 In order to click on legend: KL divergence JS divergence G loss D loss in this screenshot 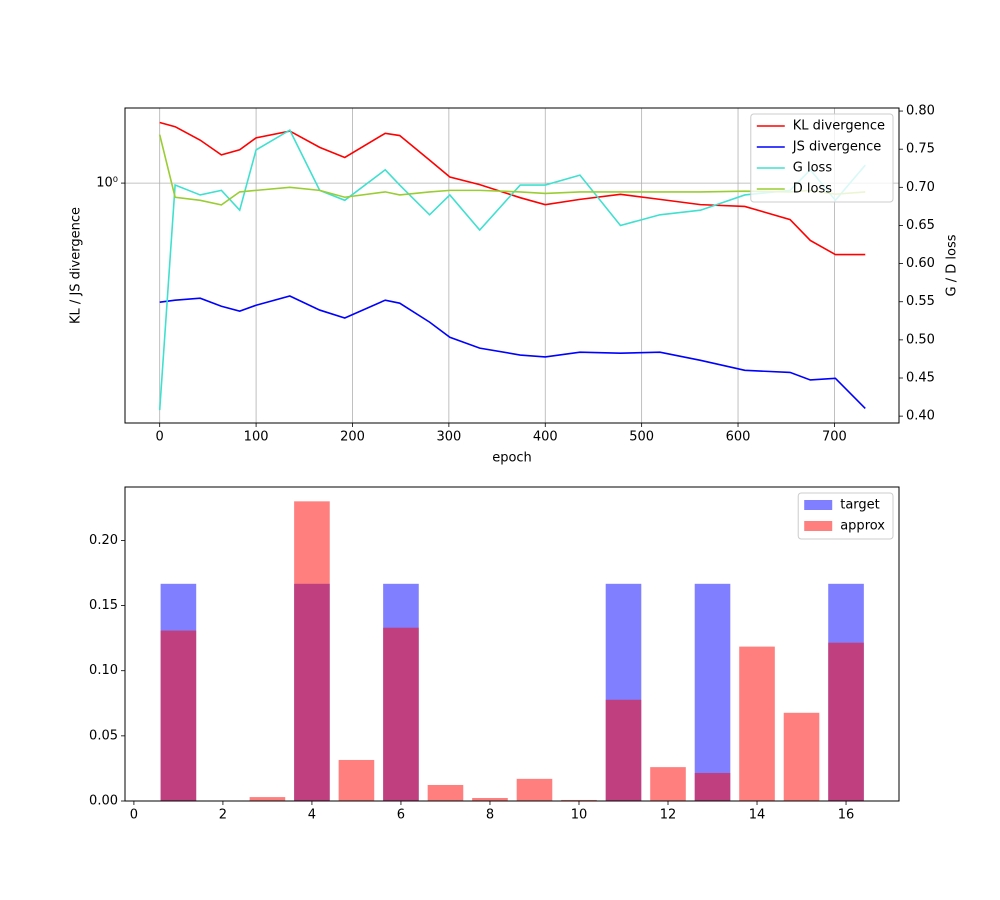, I will do `click(822, 158)`.